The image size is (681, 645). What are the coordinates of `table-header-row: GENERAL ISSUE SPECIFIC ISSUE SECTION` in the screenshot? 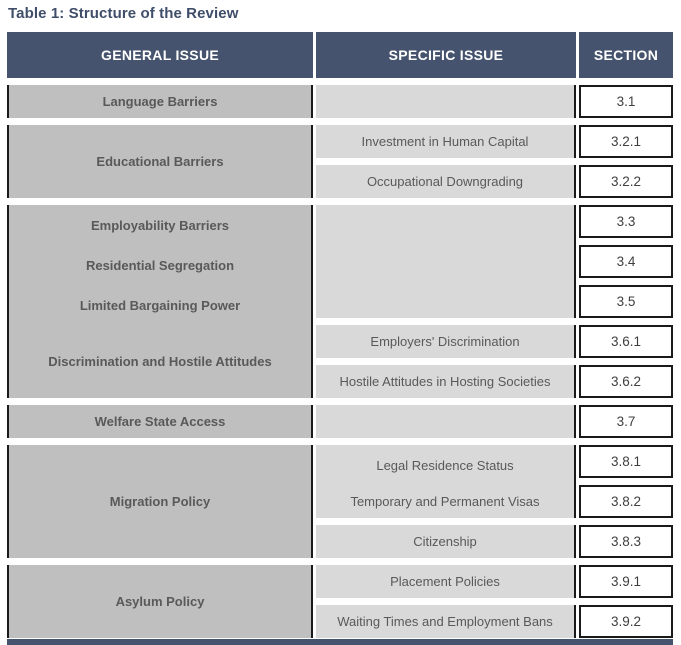 It's located at (340, 55).